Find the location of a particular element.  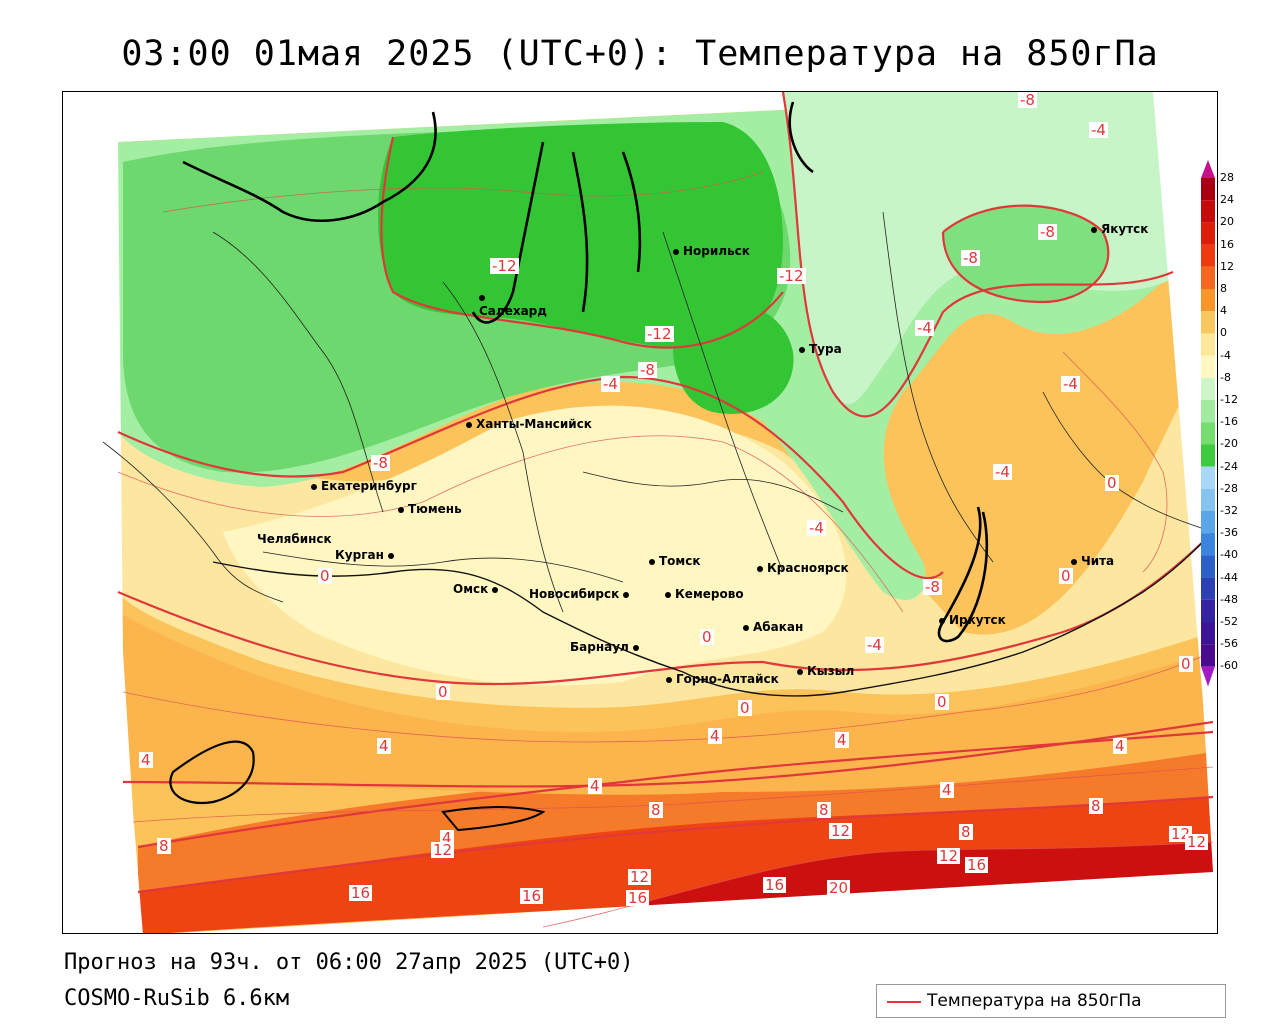

city-abakan: Абакан is located at coordinates (773, 627).